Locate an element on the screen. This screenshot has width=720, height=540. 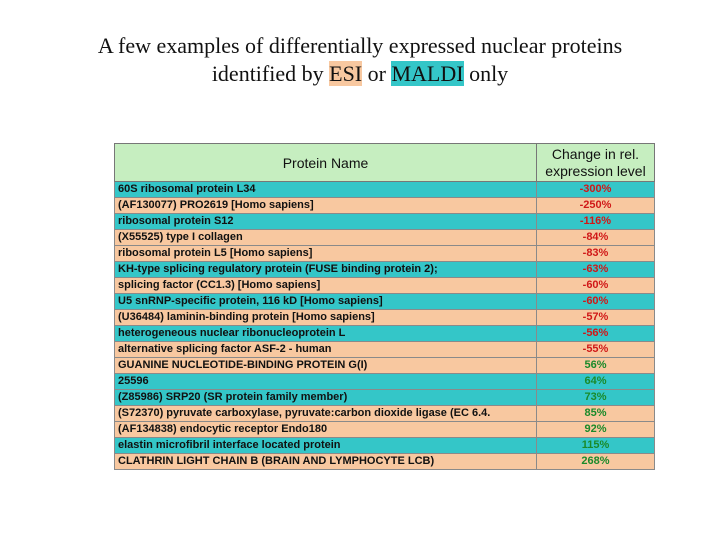
expression-change-cell: 115% is located at coordinates (595, 445).